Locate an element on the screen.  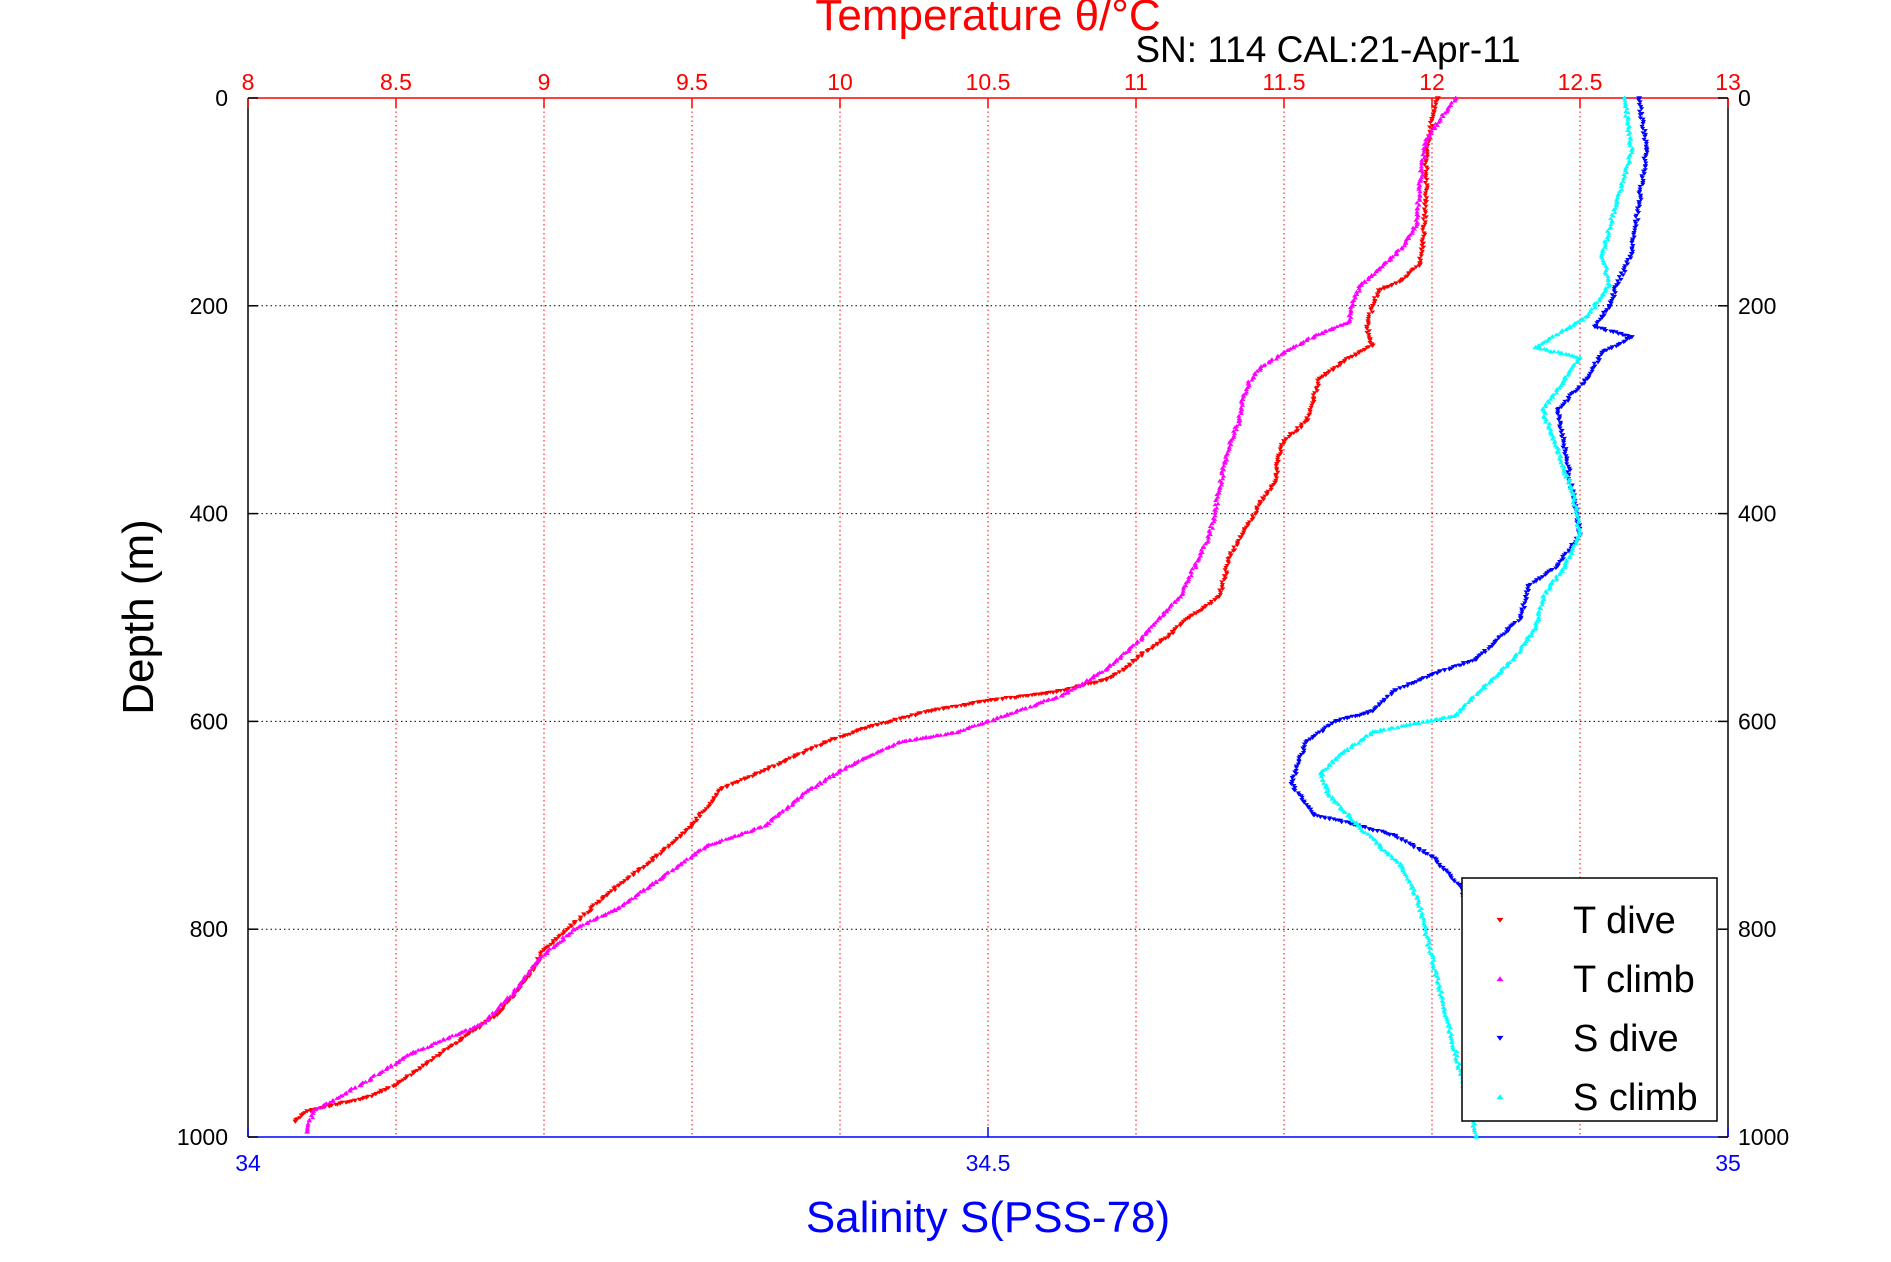
right-tick-label: 0 is located at coordinates (1744, 98).